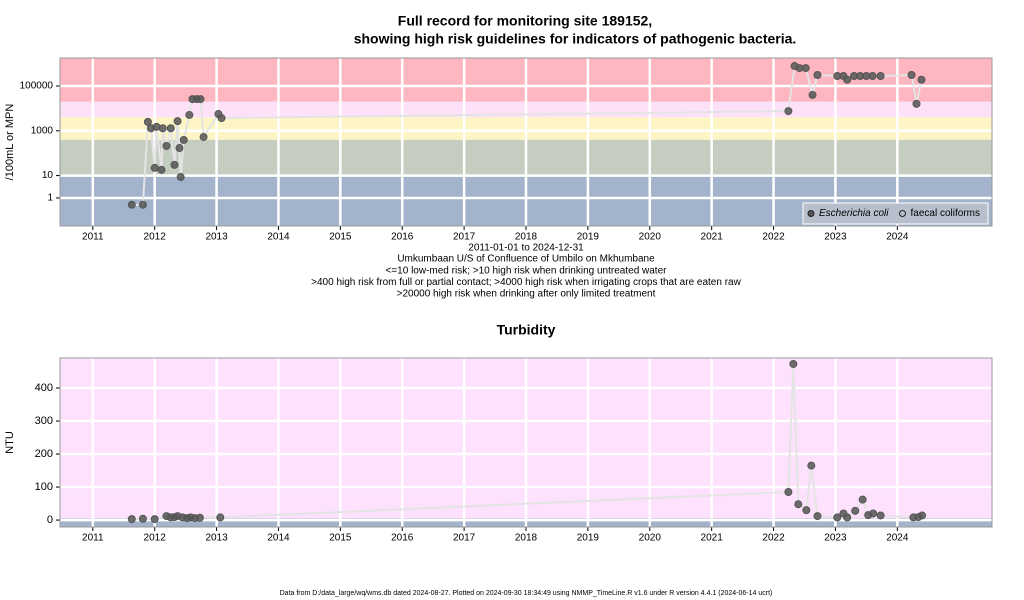 The width and height of the screenshot is (1024, 600). Describe the element at coordinates (50, 520) in the screenshot. I see `y-tick-label: 0` at that location.